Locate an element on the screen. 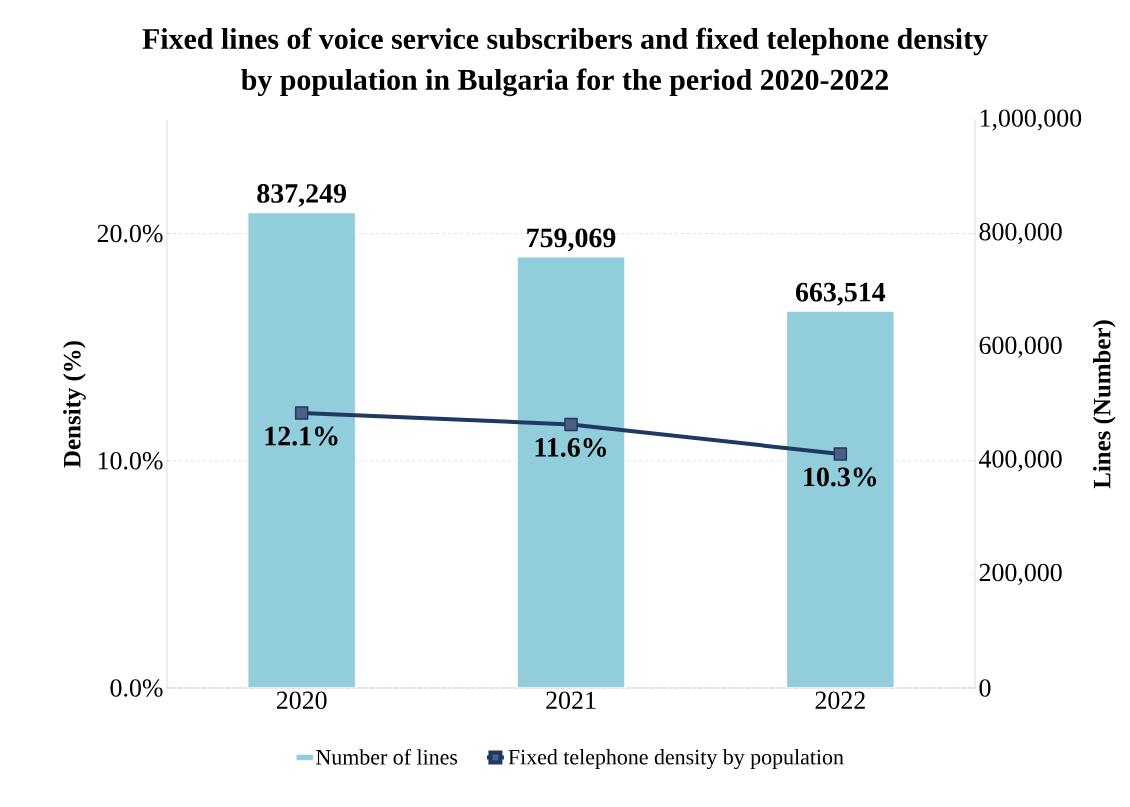  y-axis-title: Density (%) is located at coordinates (74, 404).